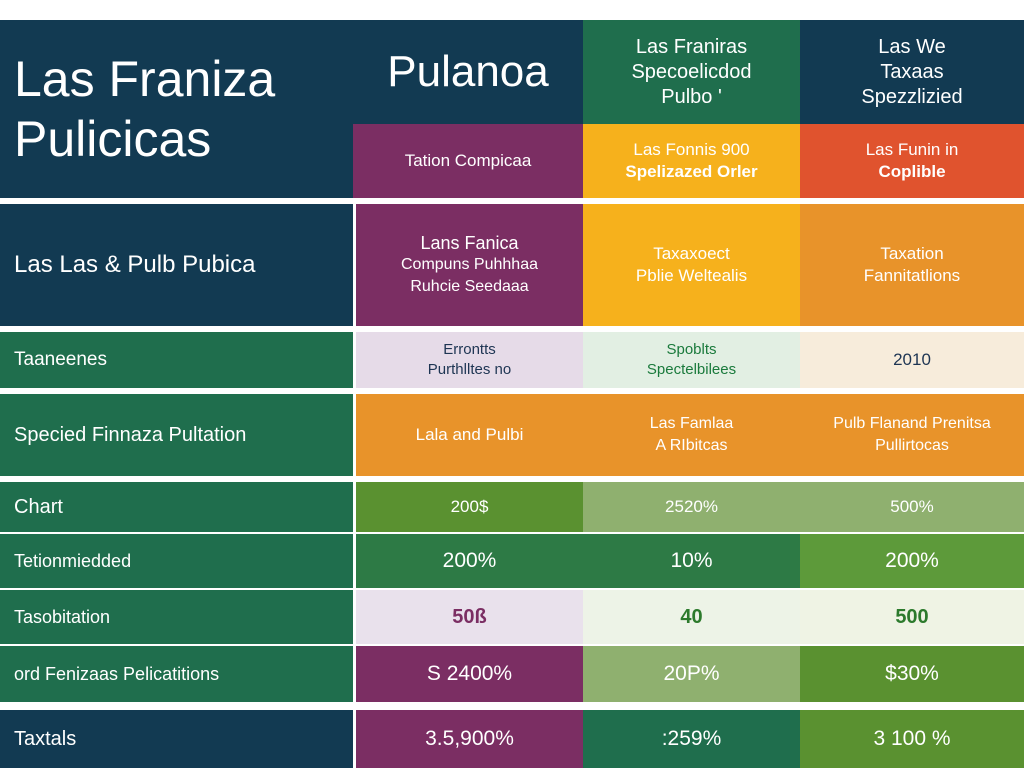 This screenshot has width=1024, height=768. I want to click on table-cell: Taxaxoect Pblie Weltealis, so click(691, 265).